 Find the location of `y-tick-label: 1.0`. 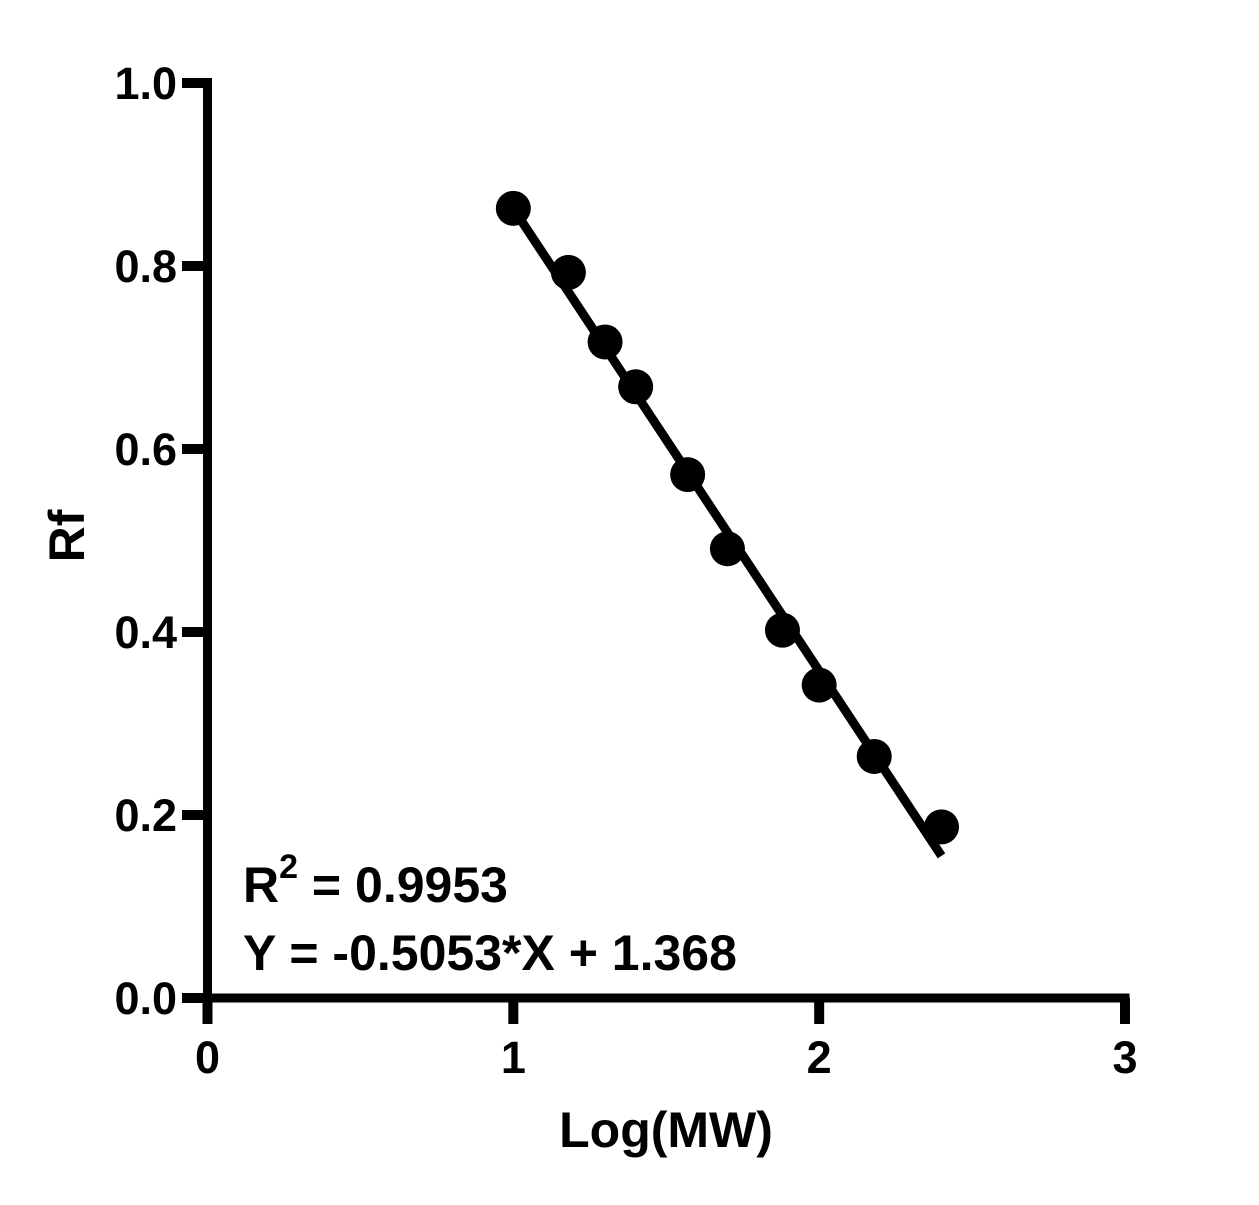

y-tick-label: 1.0 is located at coordinates (145, 83).